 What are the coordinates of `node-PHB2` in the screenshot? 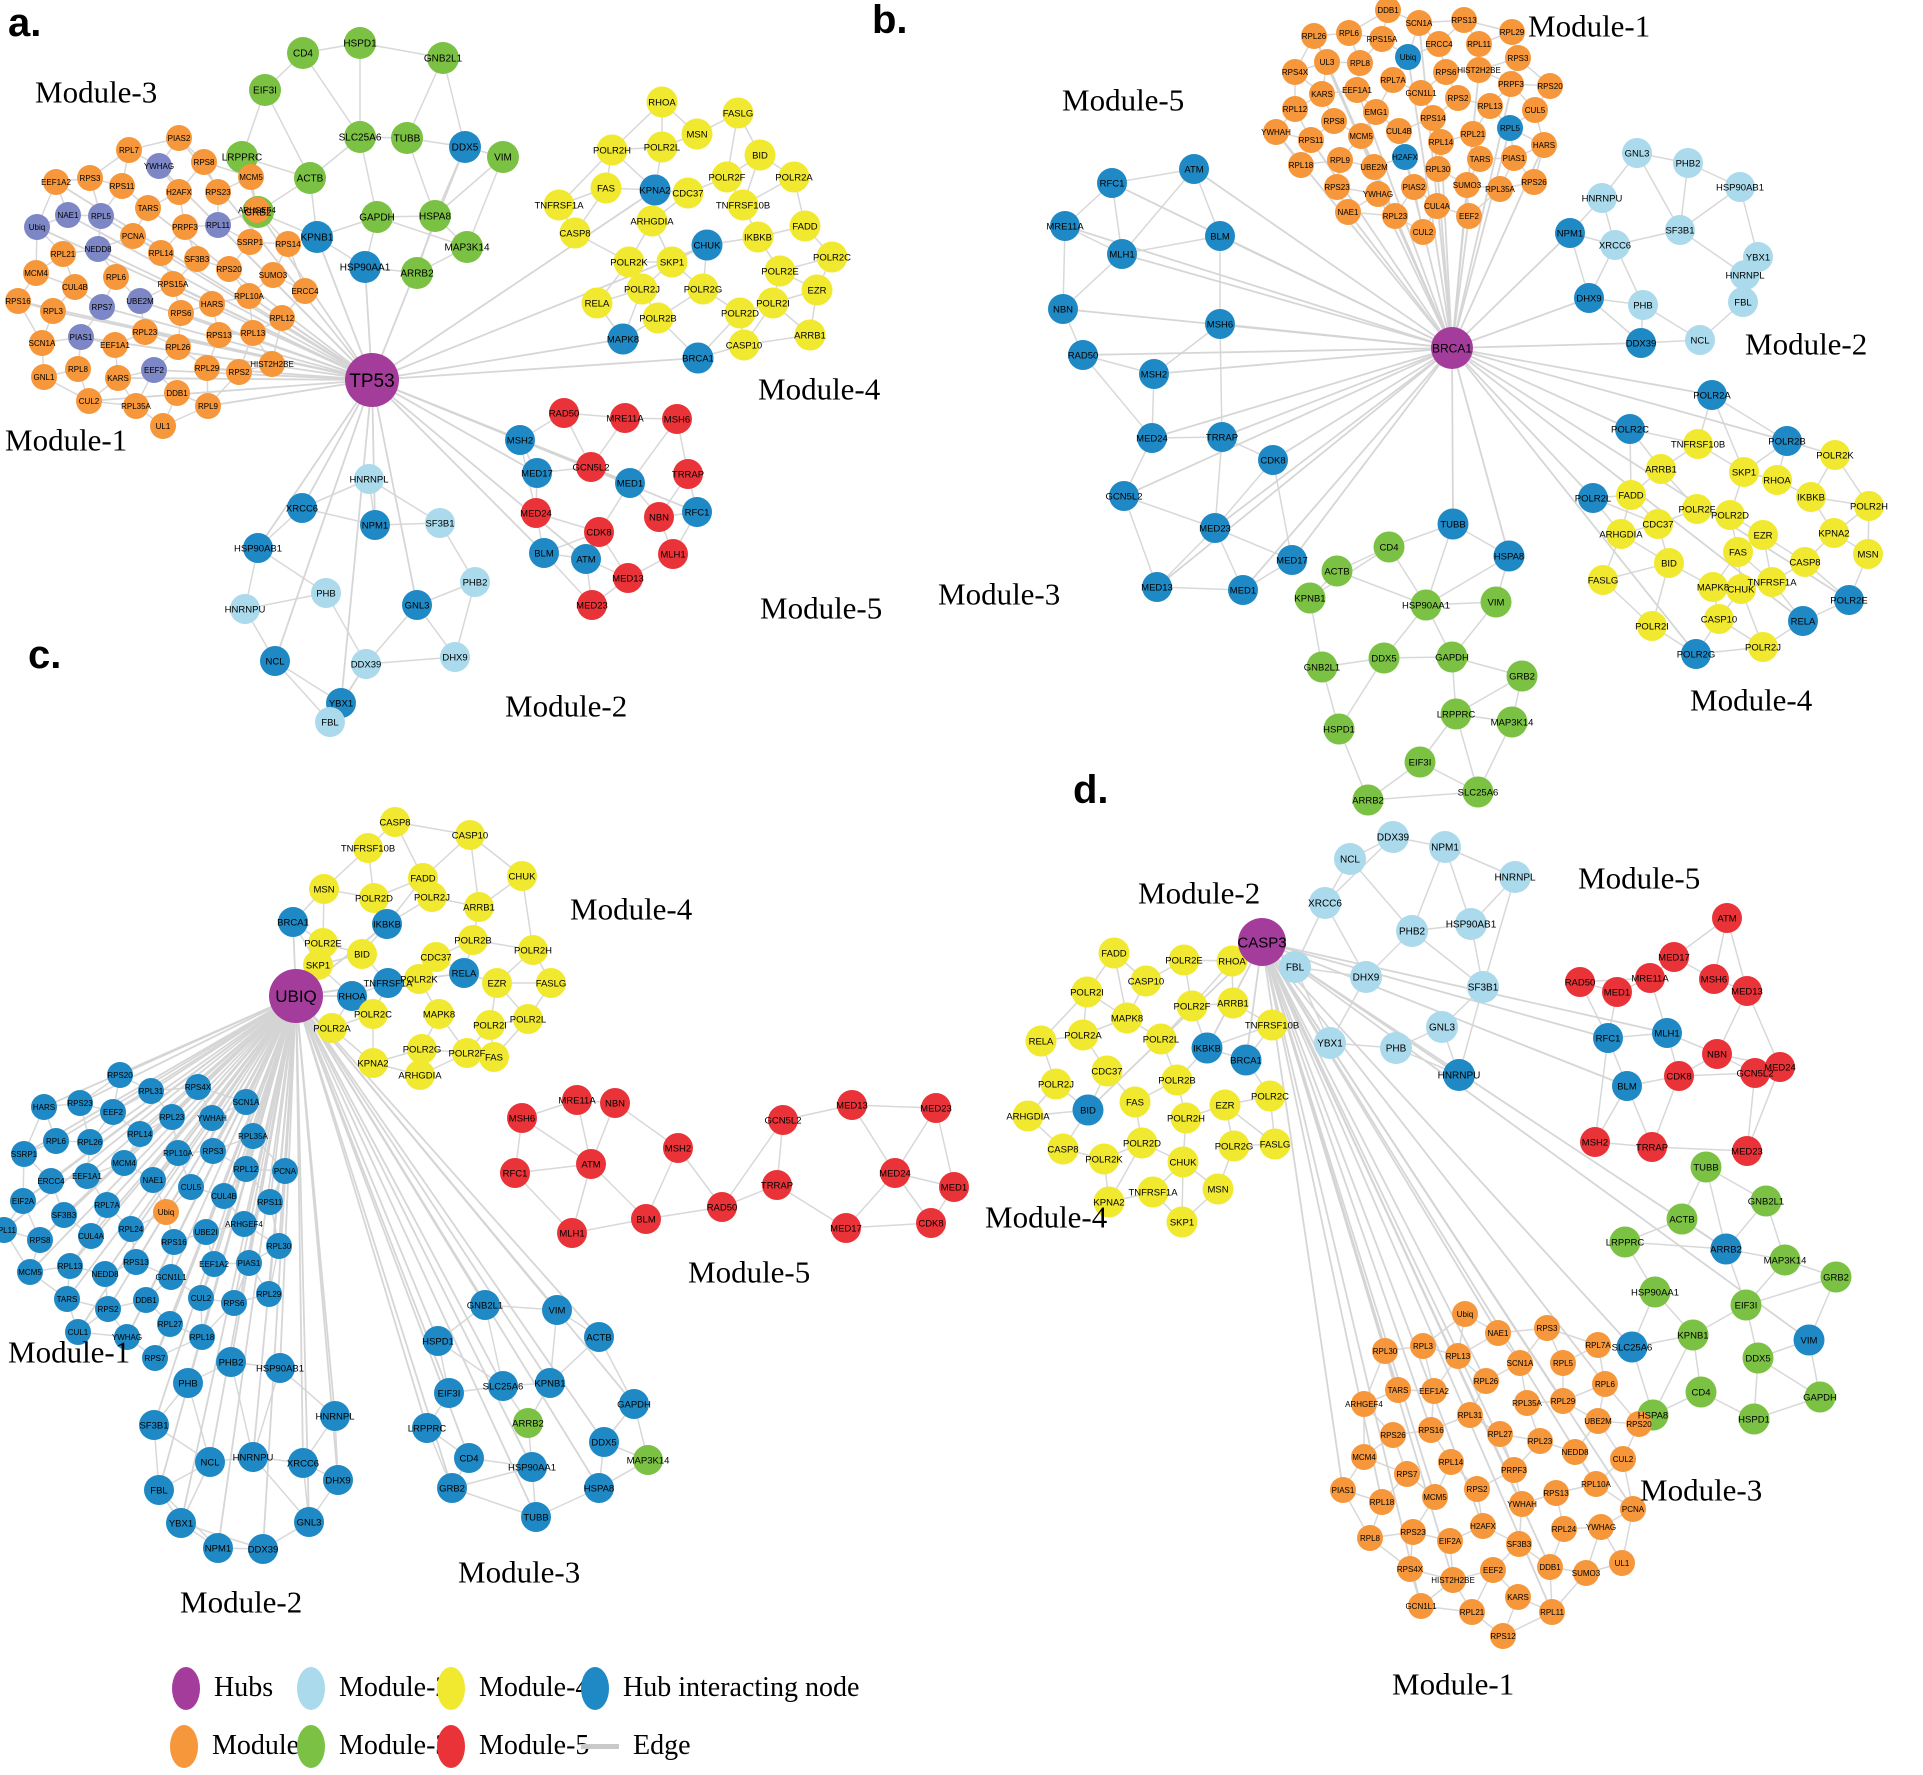 It's located at (1688, 163).